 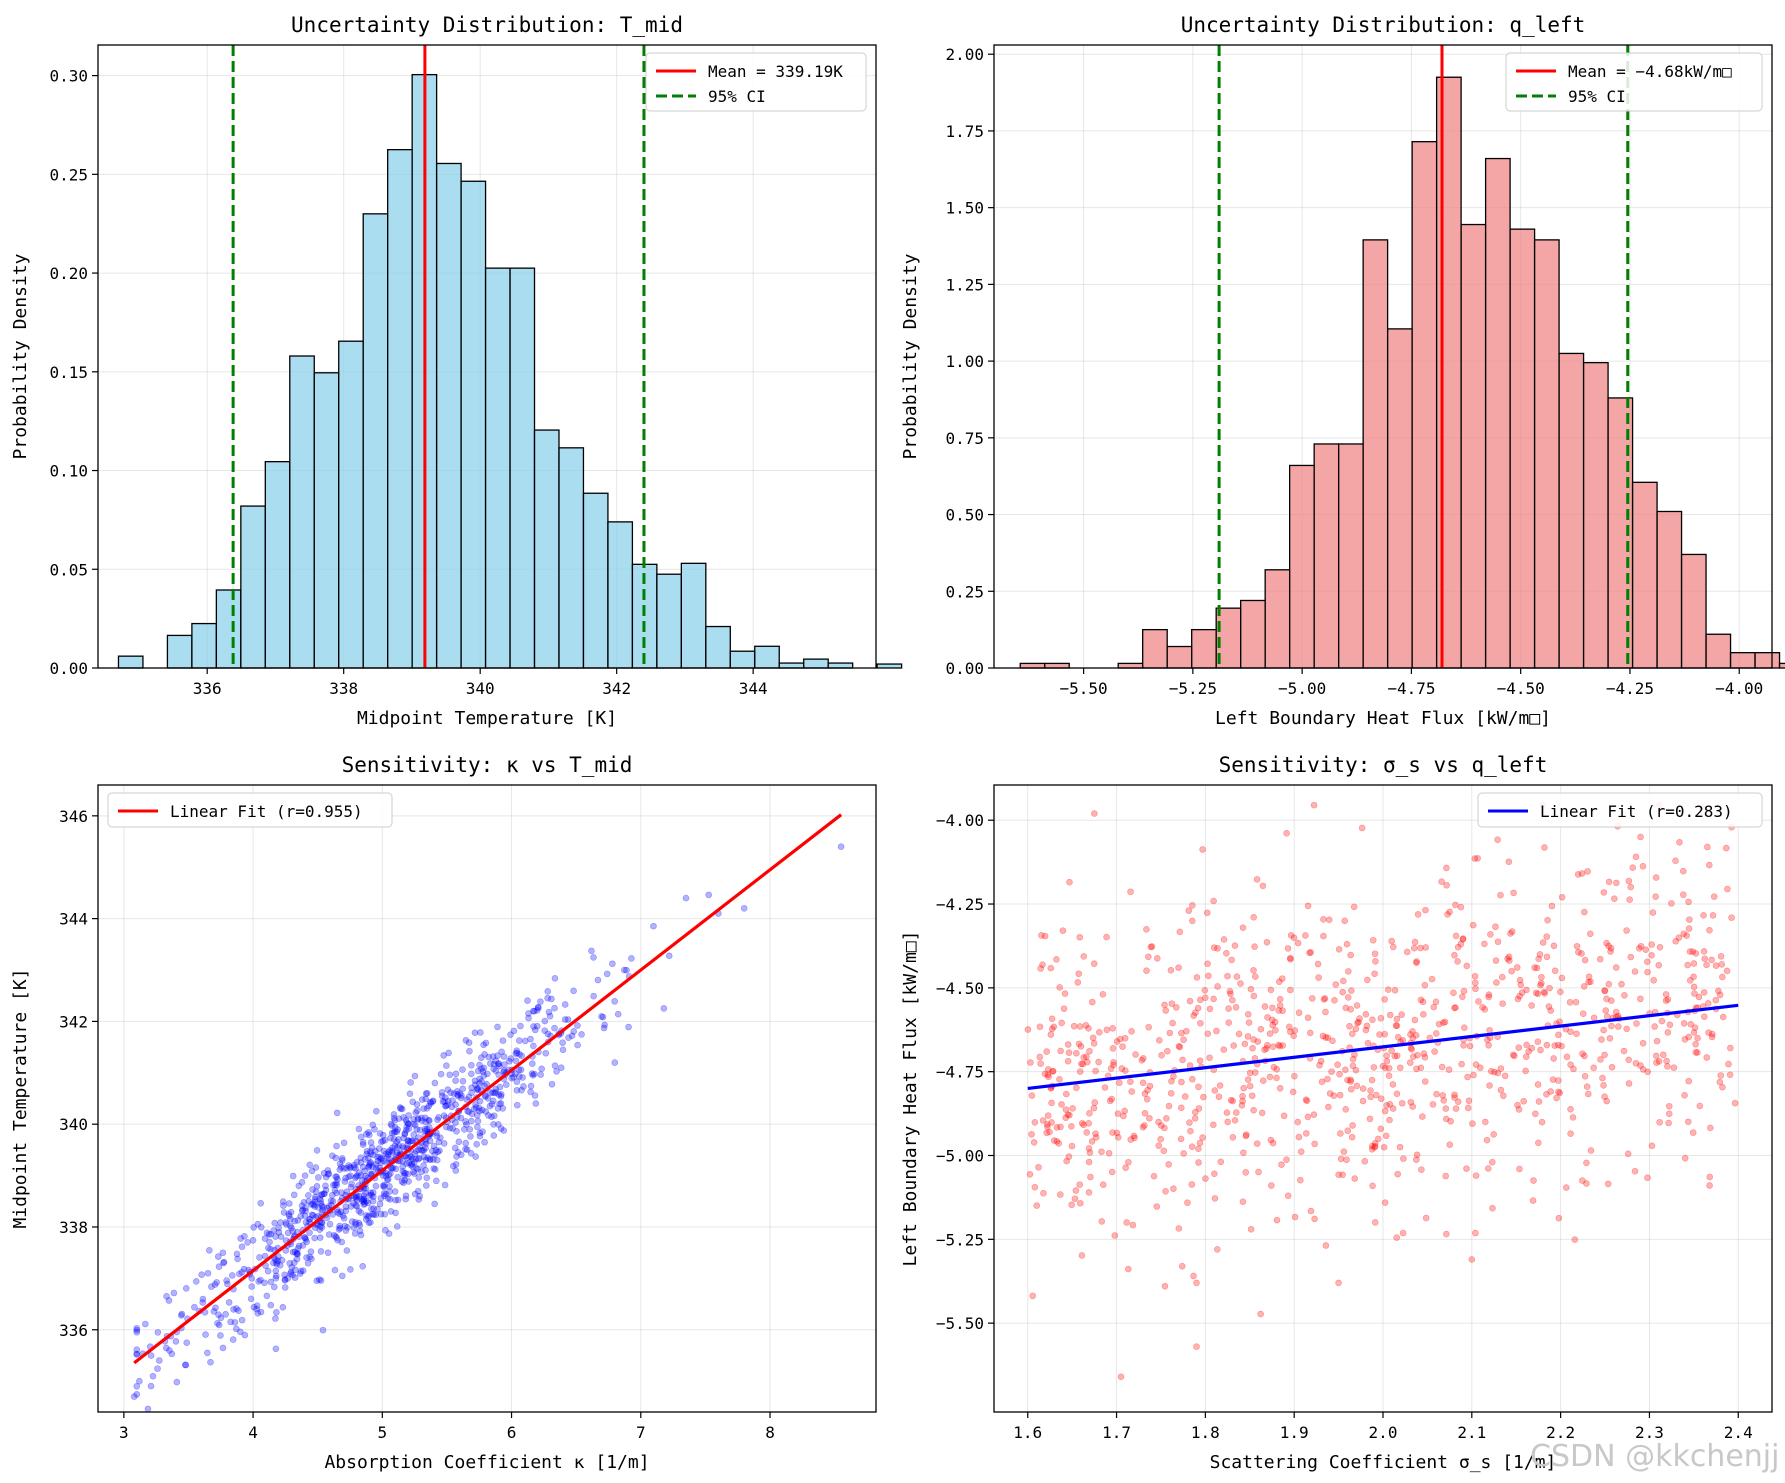 I want to click on x-tick-label: −5.25, so click(x=1193, y=688).